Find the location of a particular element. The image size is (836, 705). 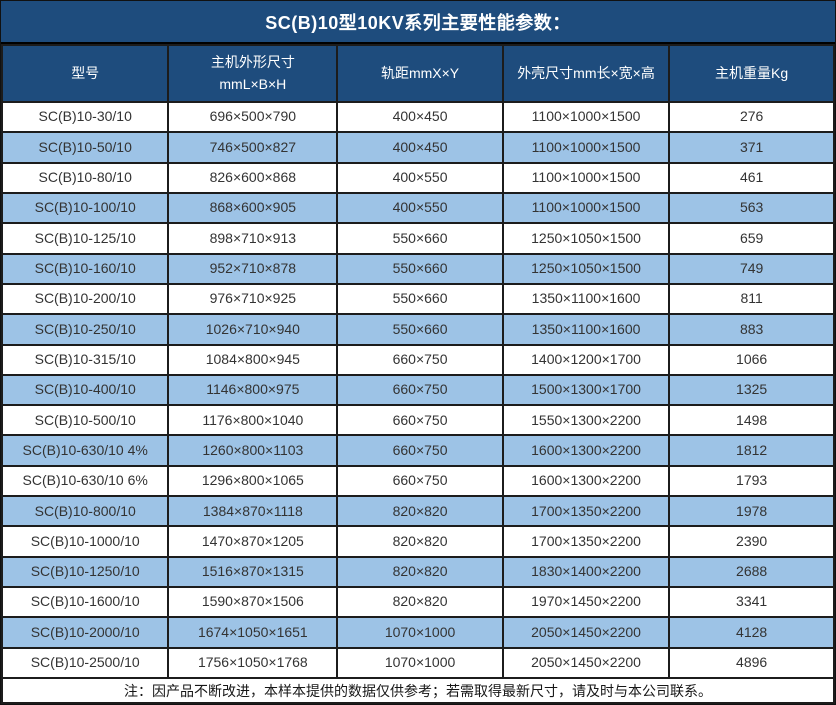

cell-weight: 563 is located at coordinates (751, 208).